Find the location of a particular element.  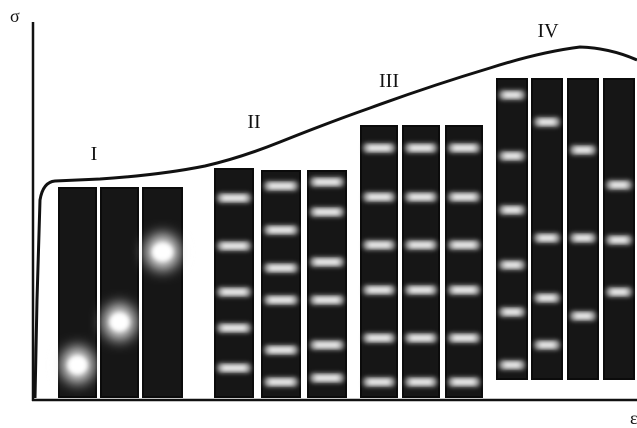

stage-label: II is located at coordinates (253, 122).